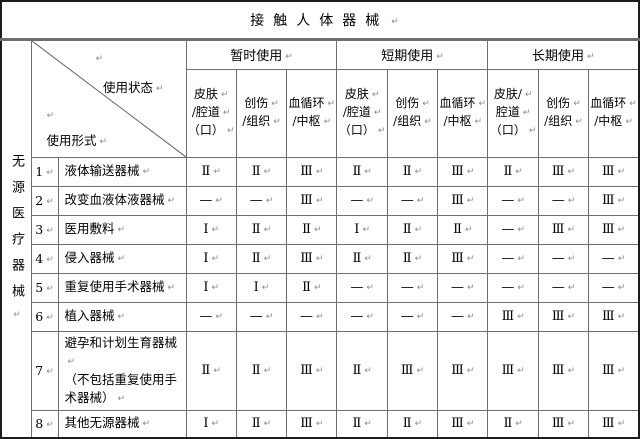 The image size is (640, 439). I want to click on row-number-cell: 5, so click(44, 287).